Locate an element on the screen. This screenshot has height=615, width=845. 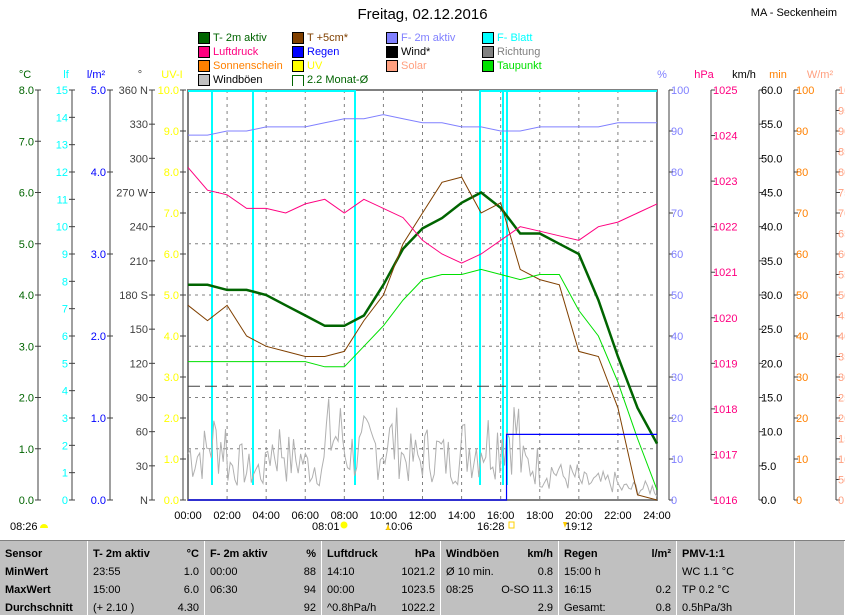
axis-unit-label: km/h is located at coordinates (744, 75).